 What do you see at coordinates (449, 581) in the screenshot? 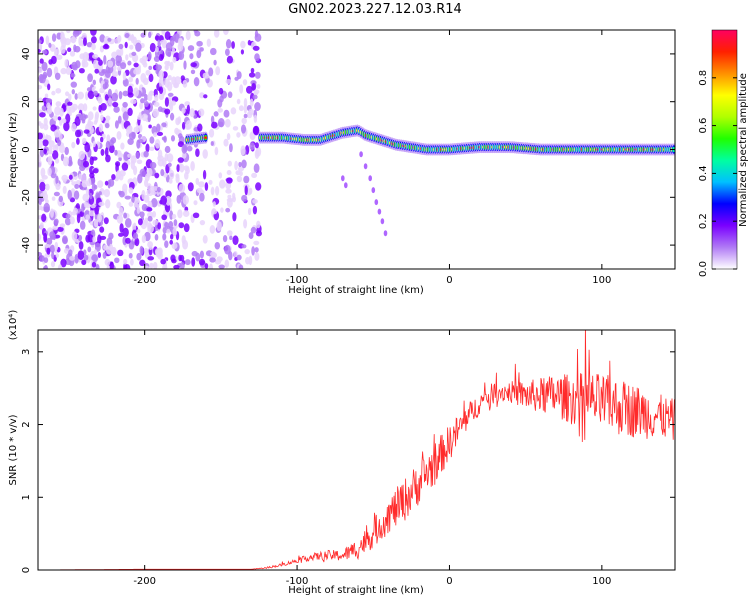
I see `x-tick-label: 0` at bounding box center [449, 581].